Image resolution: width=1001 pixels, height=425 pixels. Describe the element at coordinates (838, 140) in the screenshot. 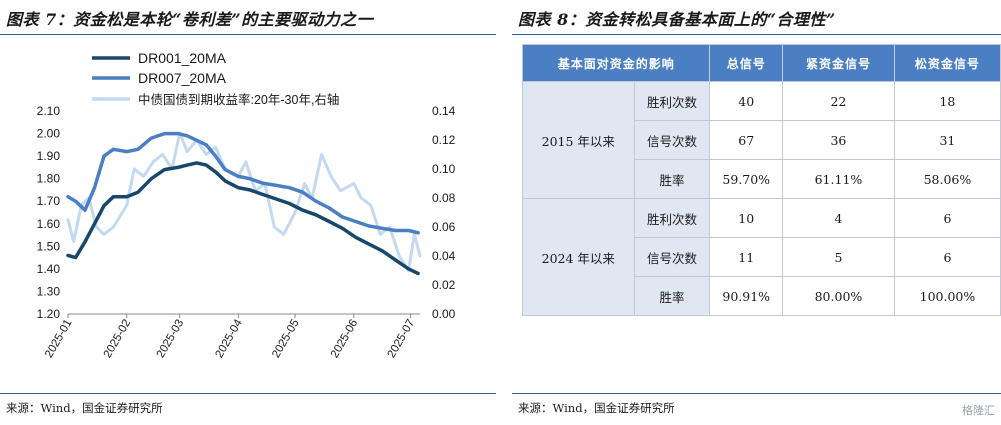

I see `value-cell: 36` at that location.